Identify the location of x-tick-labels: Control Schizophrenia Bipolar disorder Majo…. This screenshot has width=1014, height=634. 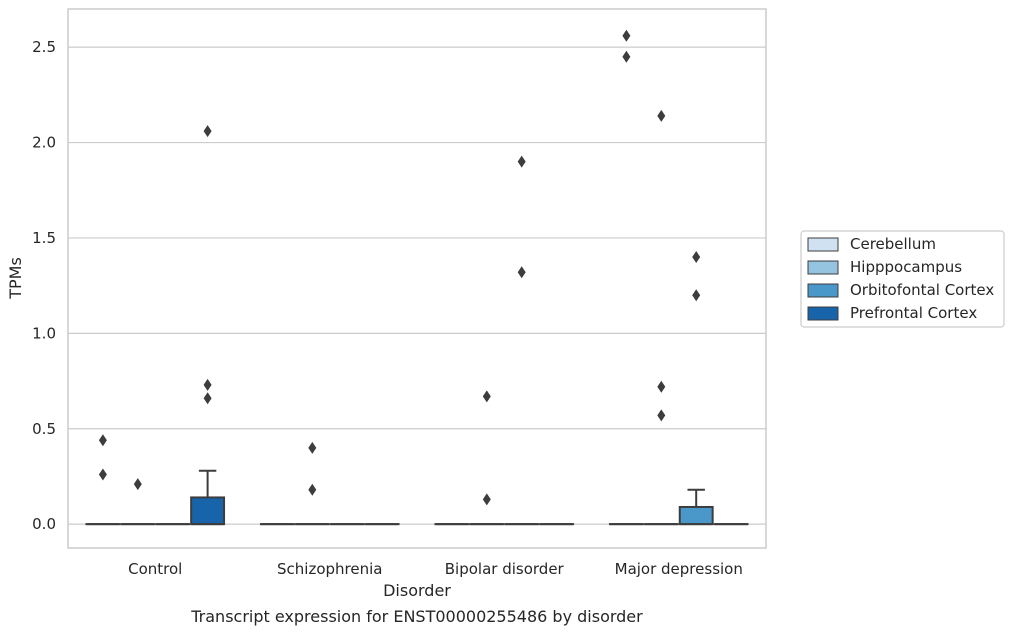
(435, 569).